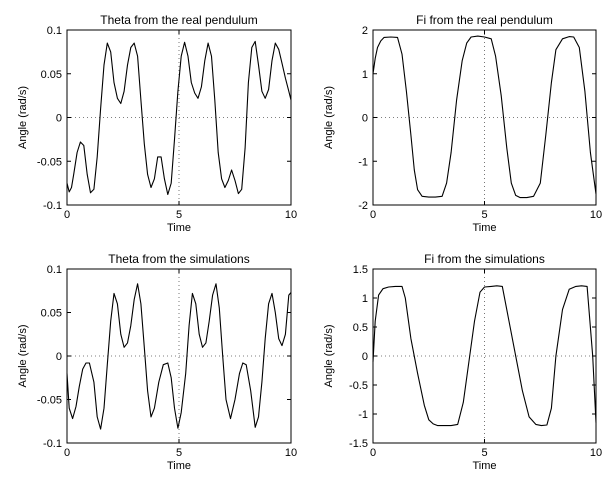 This screenshot has width=611, height=479. Describe the element at coordinates (363, 206) in the screenshot. I see `y-tick-label: -2` at that location.